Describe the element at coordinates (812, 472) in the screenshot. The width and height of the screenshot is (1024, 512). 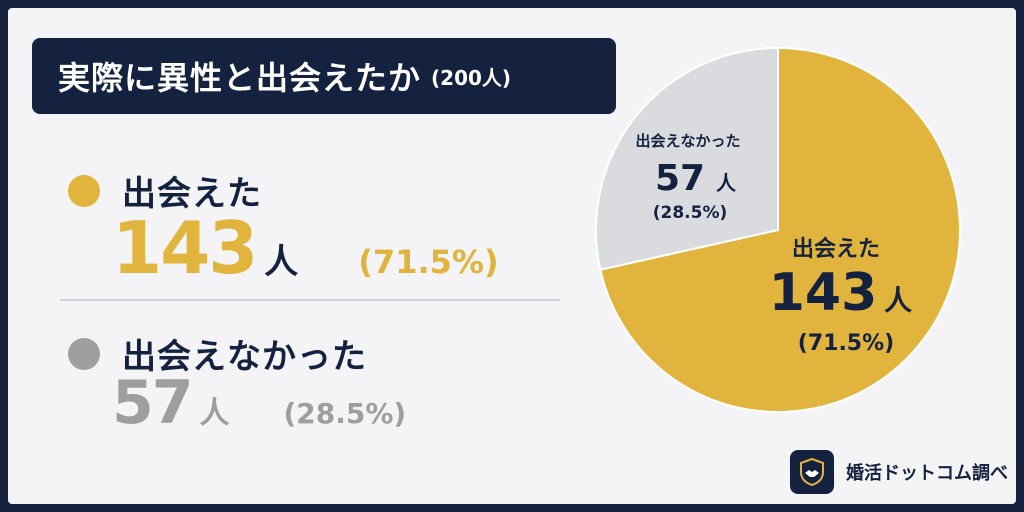
I see `handshake-icon` at that location.